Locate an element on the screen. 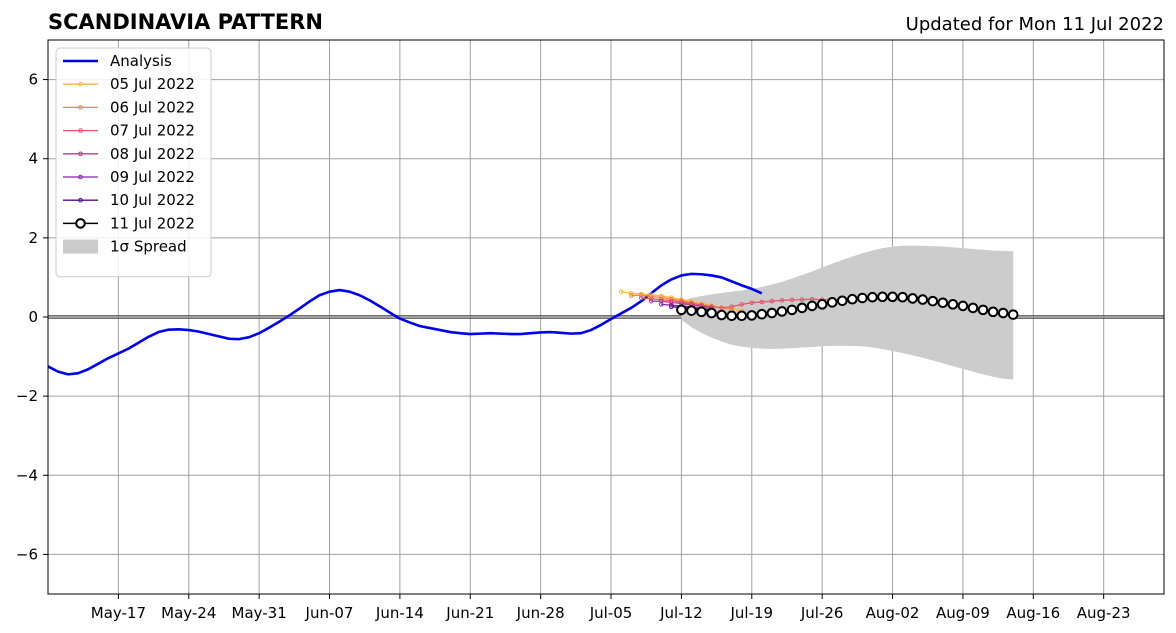  analysis-line is located at coordinates (405, 324).